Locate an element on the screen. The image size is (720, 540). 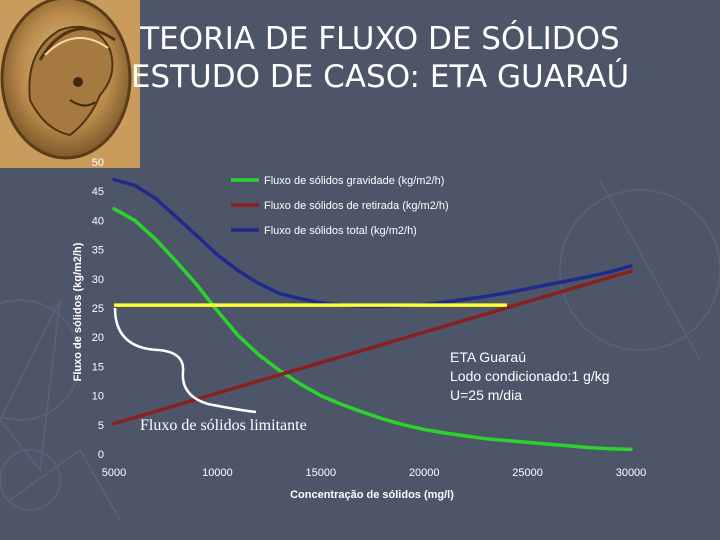
annotation-line1: ETA Guaraú is located at coordinates (488, 357).